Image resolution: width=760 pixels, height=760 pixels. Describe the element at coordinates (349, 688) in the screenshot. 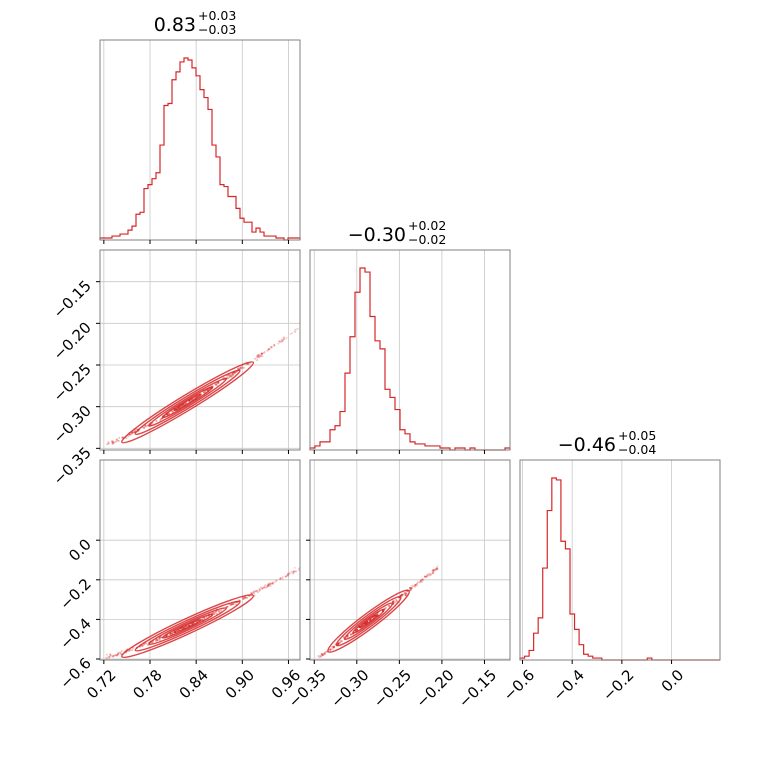

I see `xtick-label-p1-1: −0.30` at that location.